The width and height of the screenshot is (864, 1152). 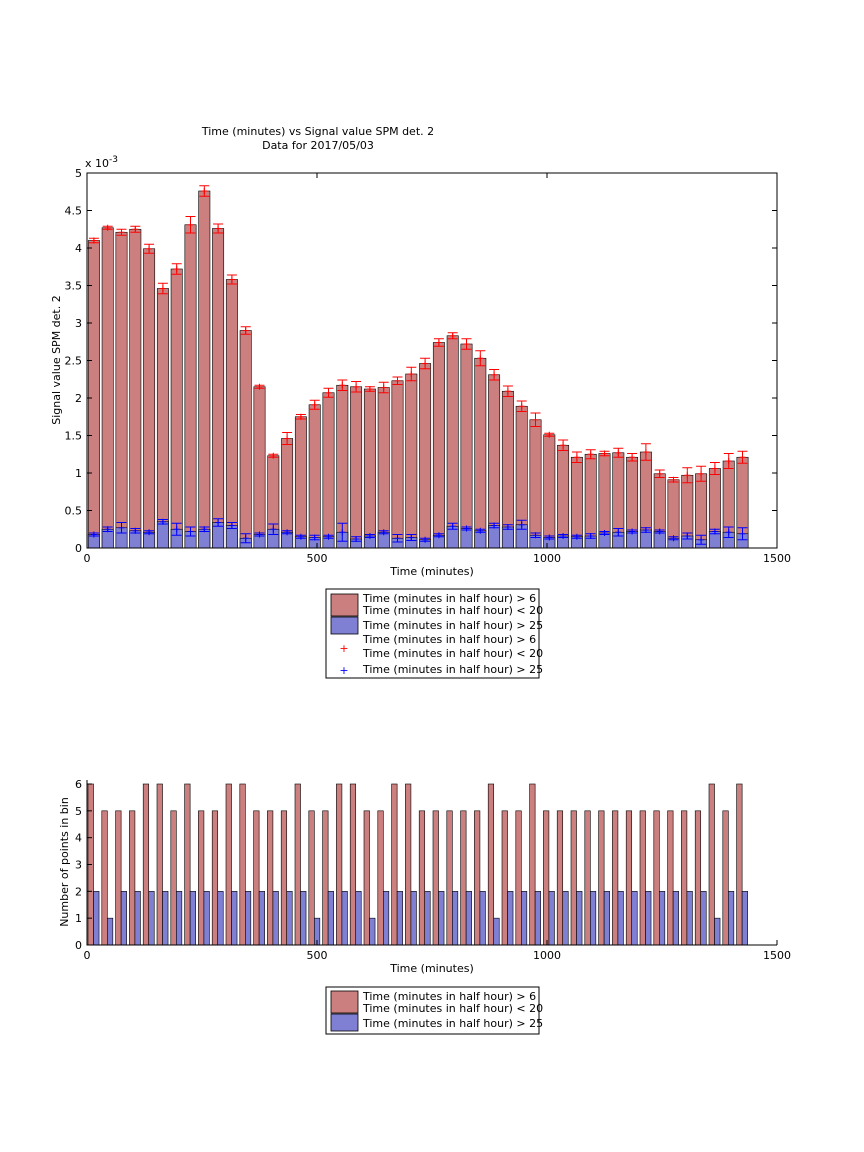 I want to click on chart-1-y-exponent-base: x 10, so click(x=97, y=163).